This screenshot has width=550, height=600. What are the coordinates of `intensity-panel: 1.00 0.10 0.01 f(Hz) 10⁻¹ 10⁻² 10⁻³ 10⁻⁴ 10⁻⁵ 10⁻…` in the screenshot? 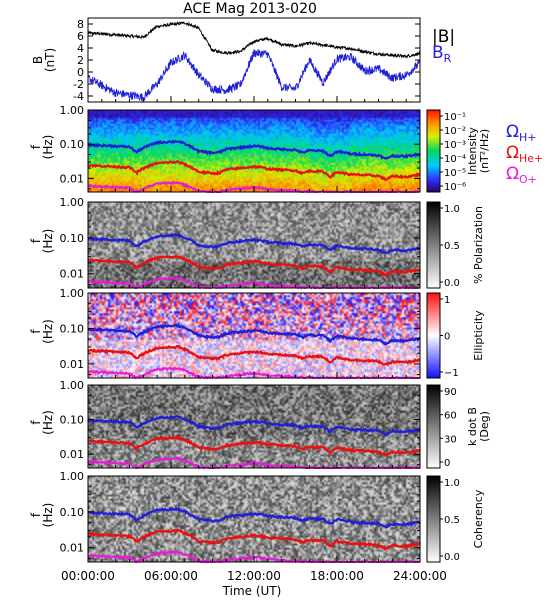 It's located at (286, 149).